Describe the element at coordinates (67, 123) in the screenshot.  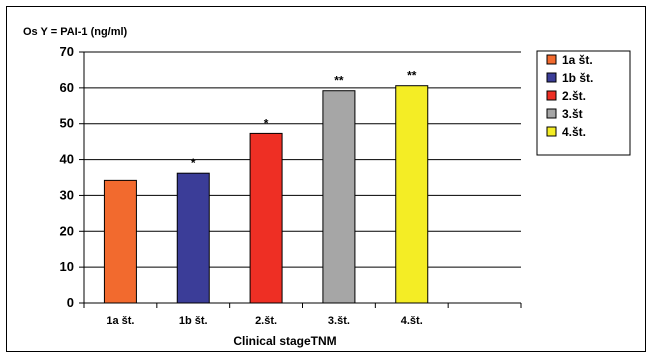
I see `y-tick-label: 50` at that location.